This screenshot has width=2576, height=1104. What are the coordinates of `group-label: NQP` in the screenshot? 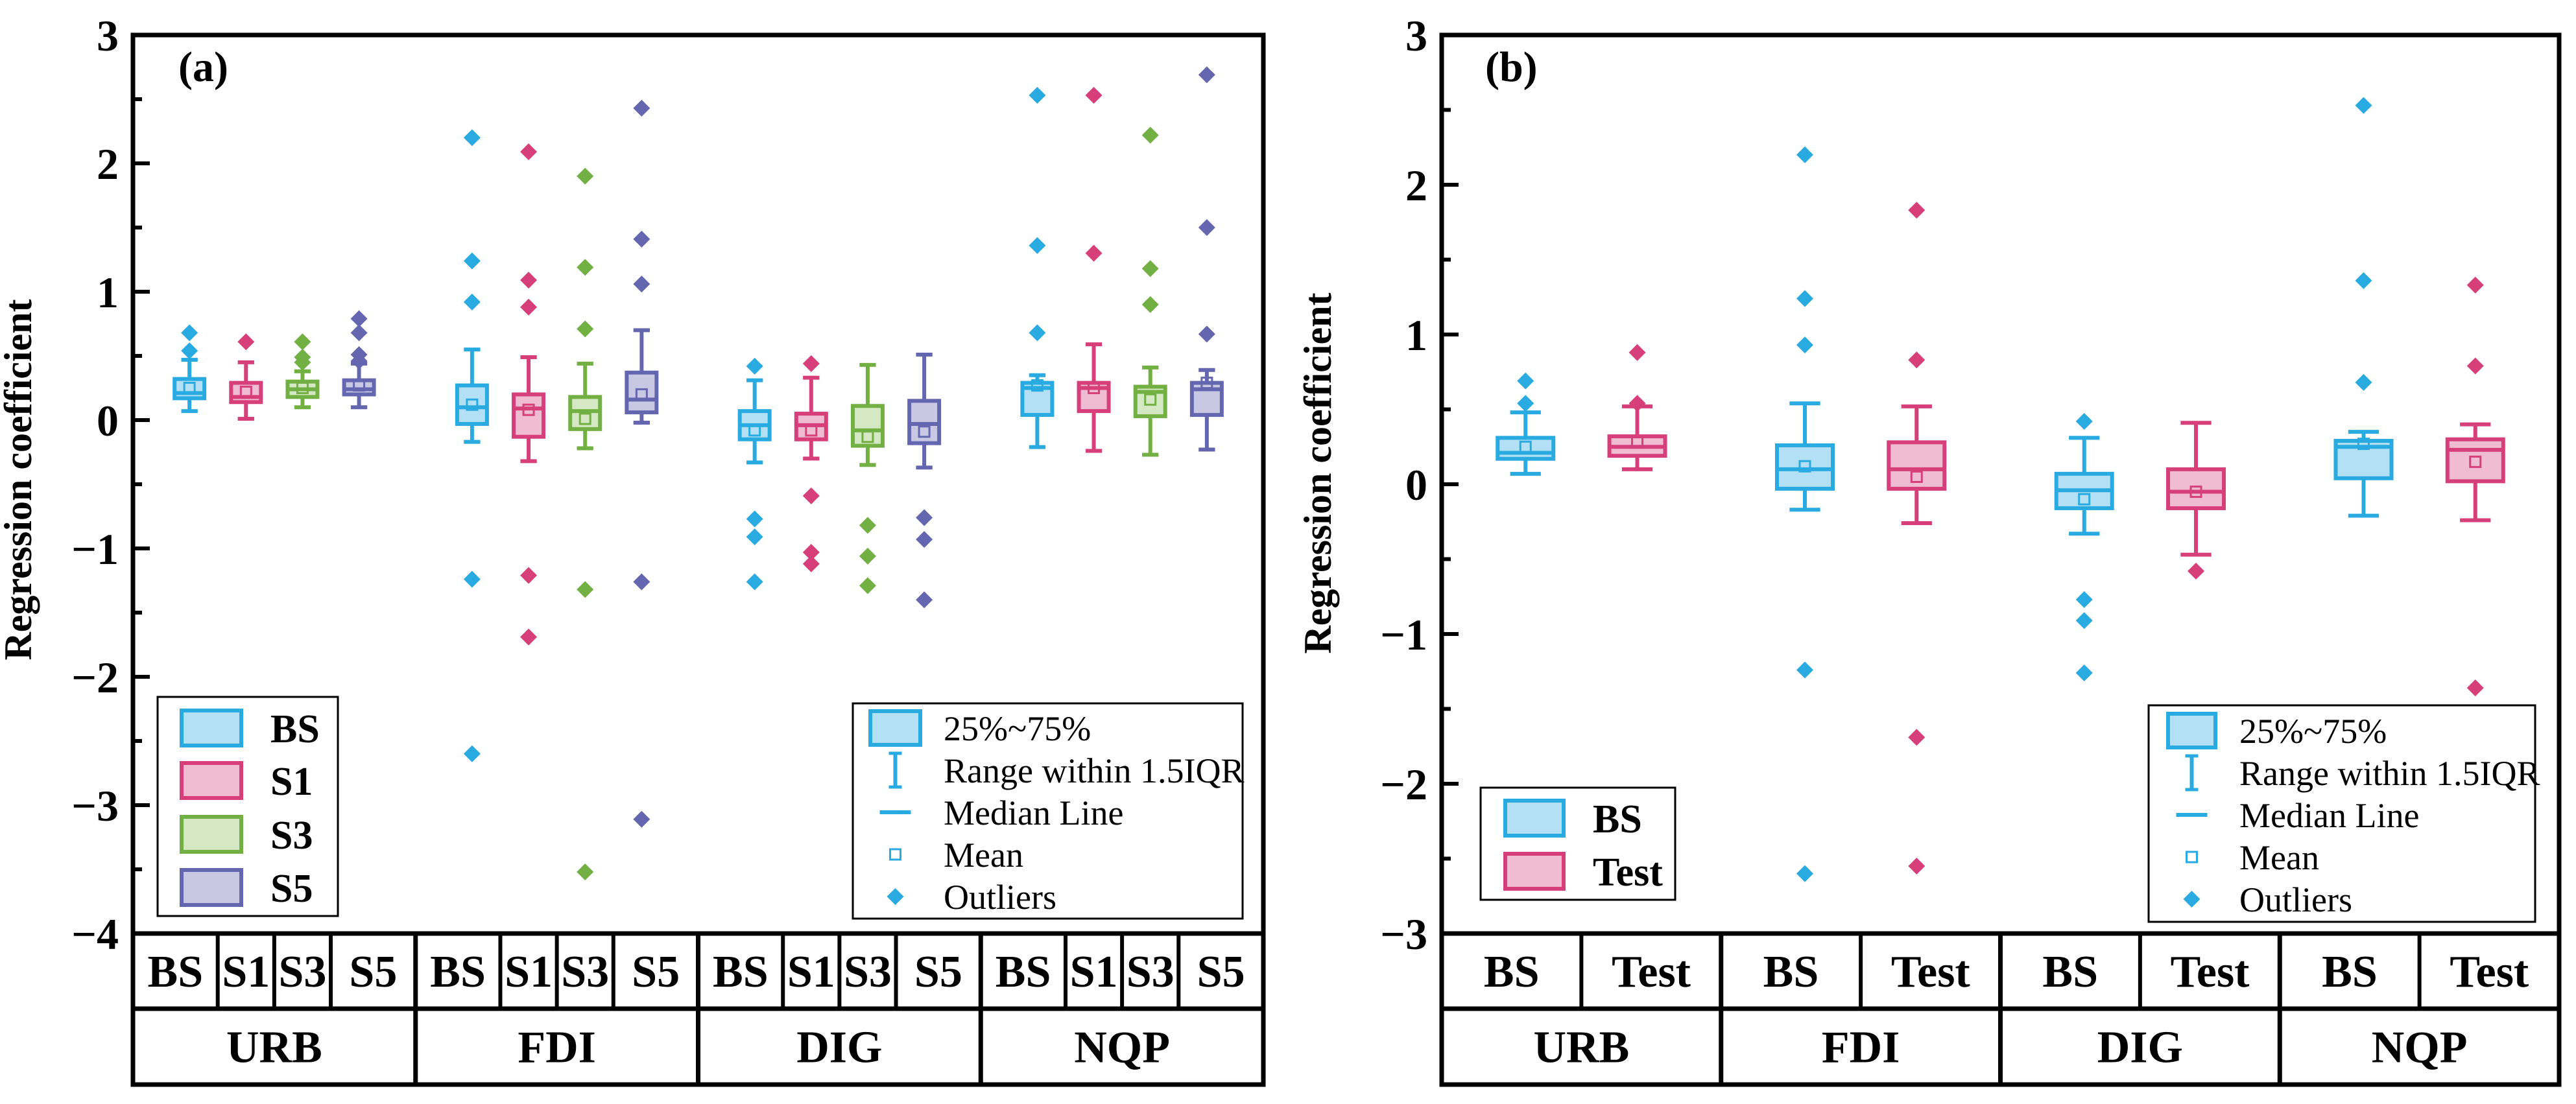 It's located at (1122, 1048).